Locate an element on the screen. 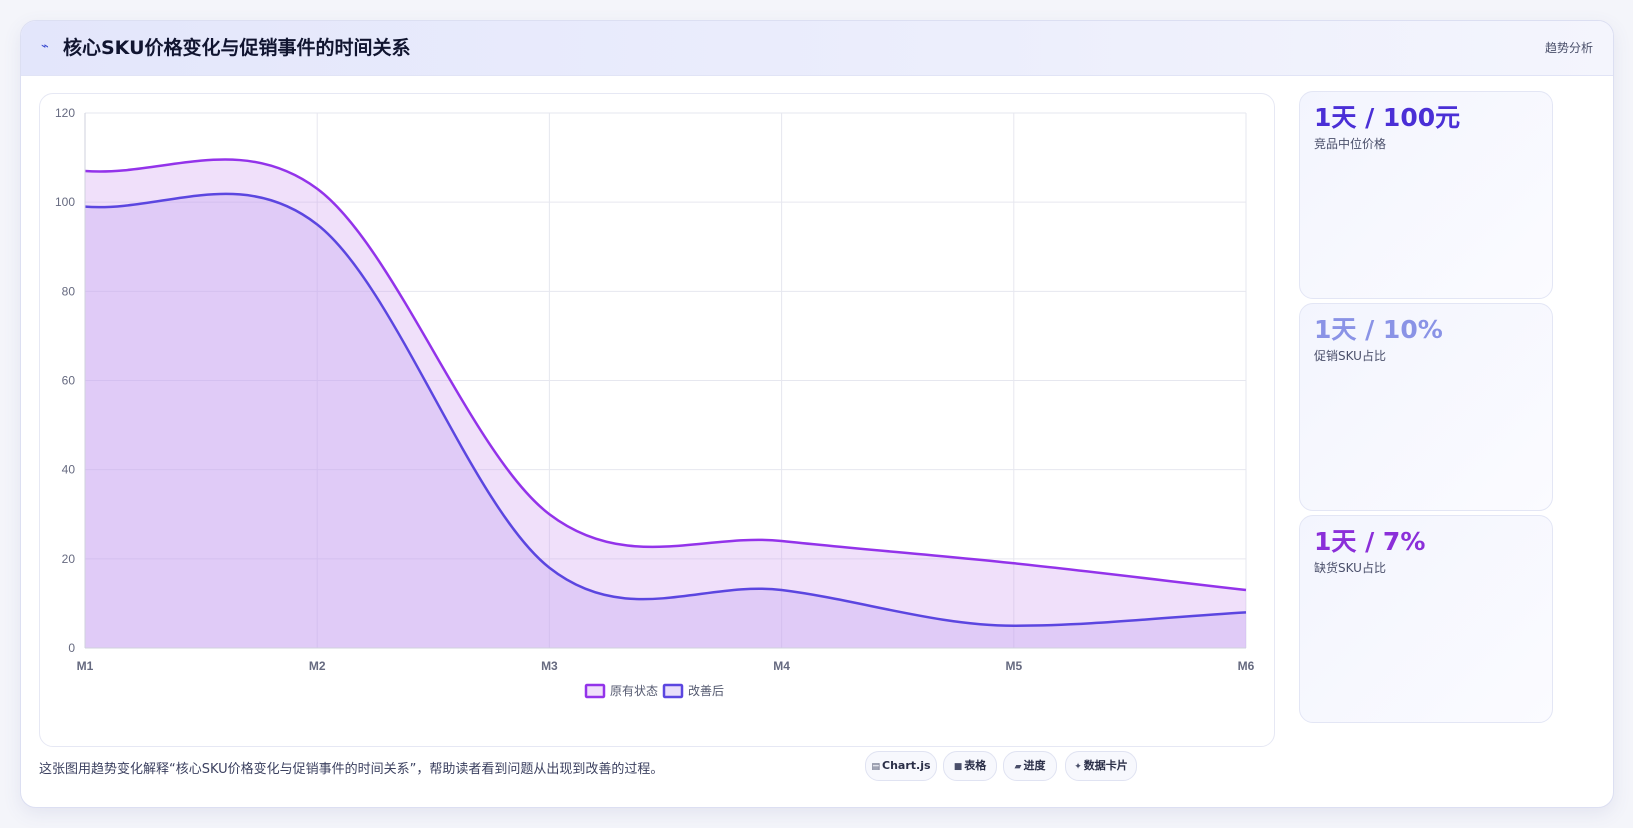 This screenshot has width=1633, height=828. chip-chartjs: ▤ Chart.js is located at coordinates (901, 766).